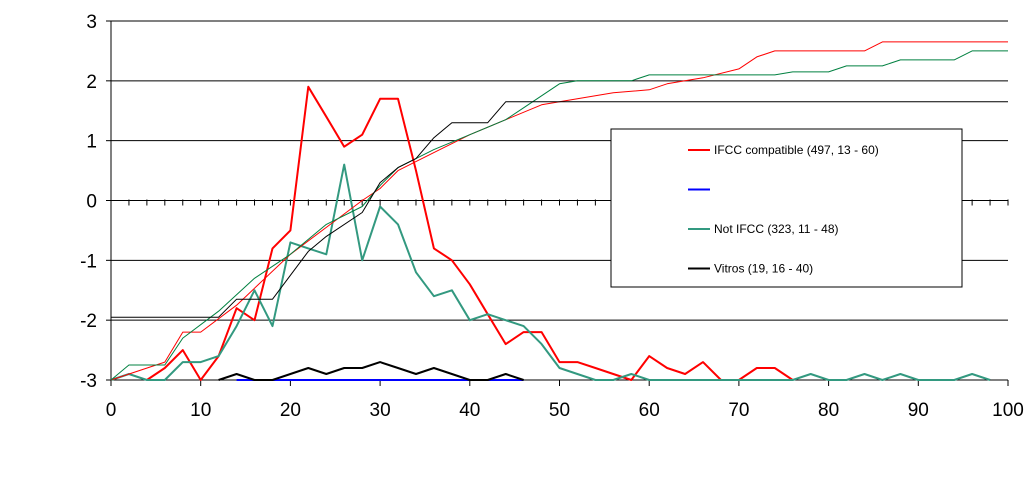  I want to click on legend-box, so click(786, 208).